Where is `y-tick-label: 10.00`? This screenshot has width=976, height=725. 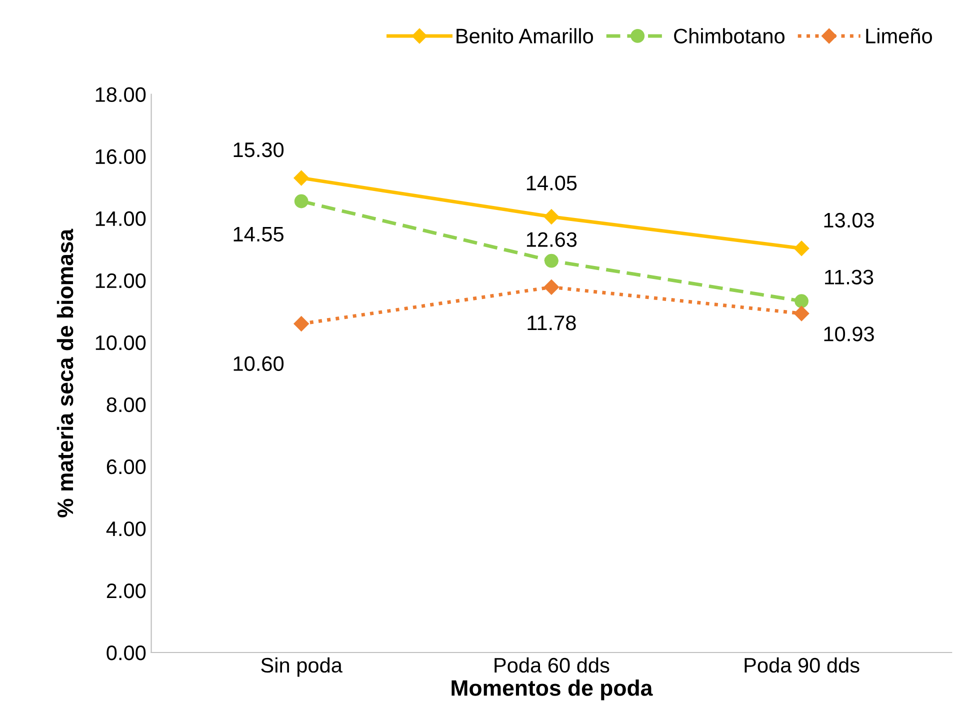
y-tick-label: 10.00 is located at coordinates (121, 342).